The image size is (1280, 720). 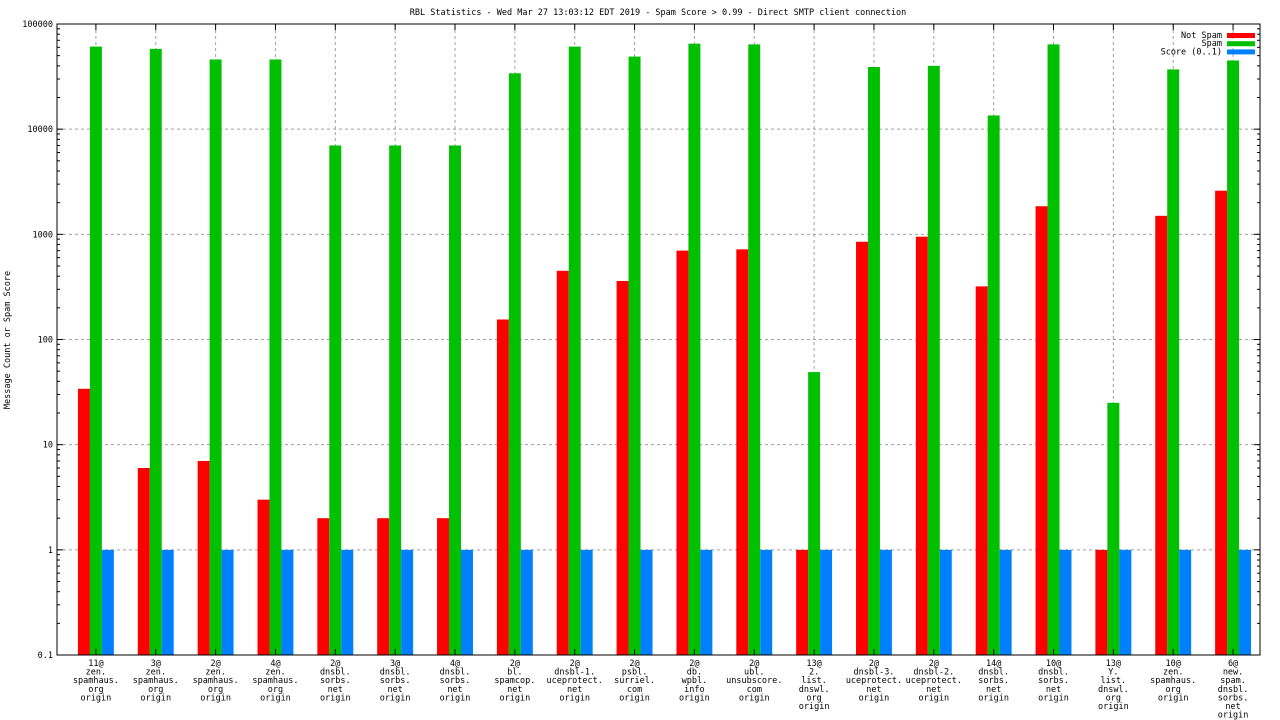 I want to click on legend-label: Not Spam, so click(x=1201, y=36).